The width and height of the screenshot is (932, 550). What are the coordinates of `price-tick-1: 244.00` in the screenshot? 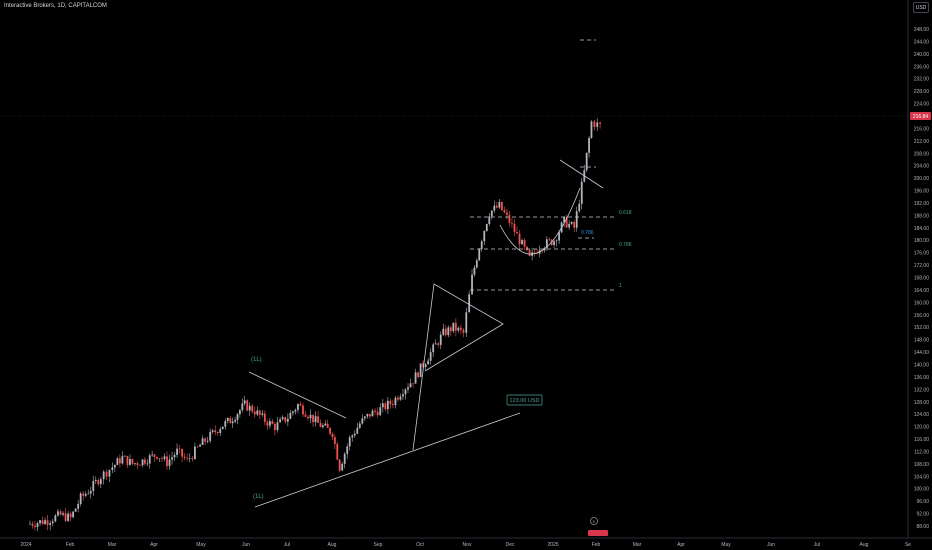 It's located at (922, 42).